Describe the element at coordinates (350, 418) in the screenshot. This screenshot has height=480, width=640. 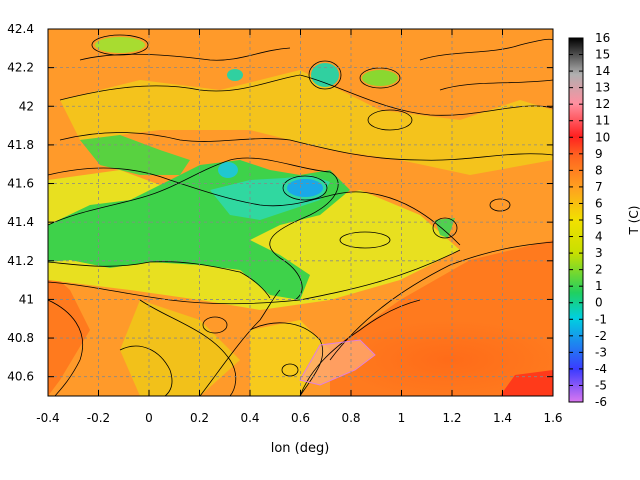
I see `x-tick-label: 0.8` at that location.